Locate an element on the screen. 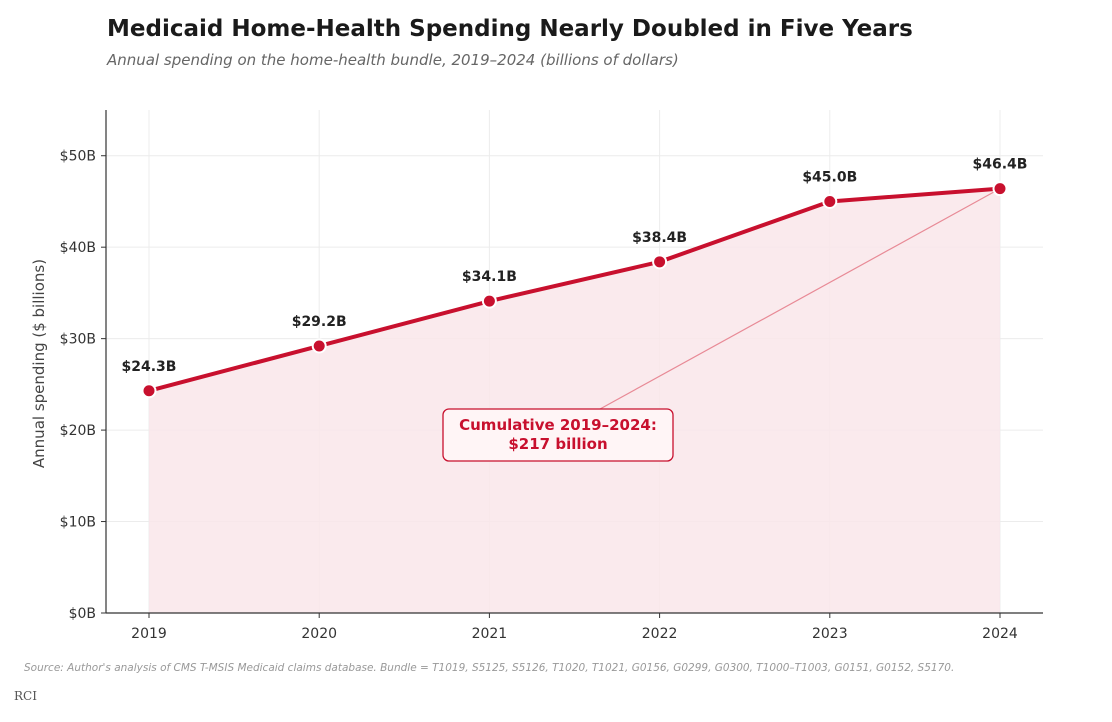  x-tick-label: 2022 is located at coordinates (660, 634).